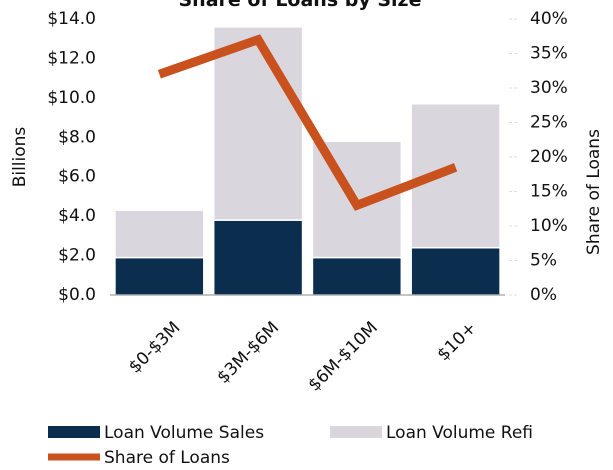 The width and height of the screenshot is (613, 470). I want to click on legend-label: Share of Loans, so click(167, 458).